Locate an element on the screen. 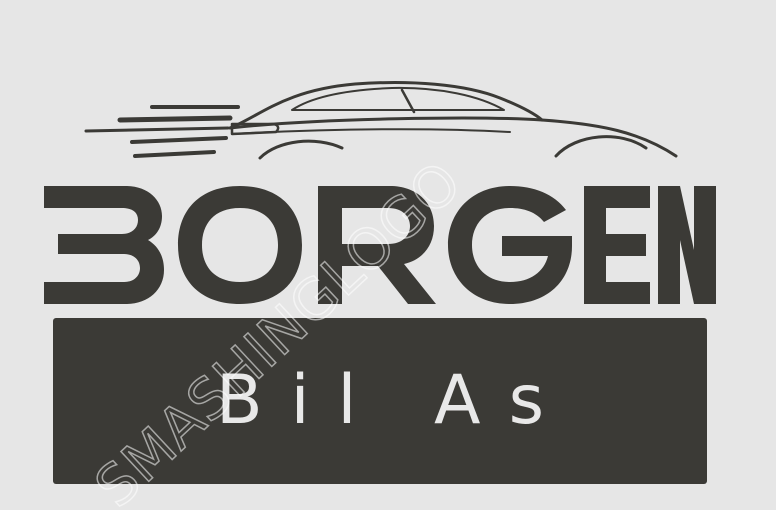 The image size is (776, 510). brand-tagline: Bil As is located at coordinates (394, 400).